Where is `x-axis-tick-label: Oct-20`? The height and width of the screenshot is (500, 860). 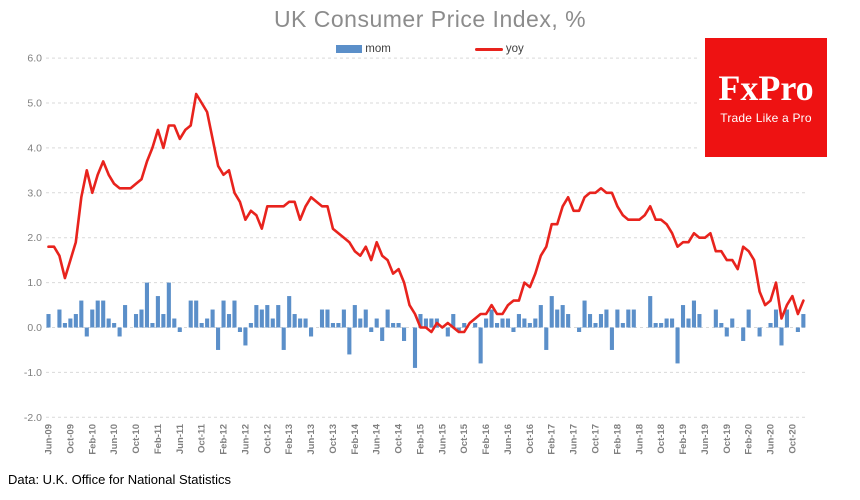 x-axis-tick-label: Oct-20 is located at coordinates (792, 439).